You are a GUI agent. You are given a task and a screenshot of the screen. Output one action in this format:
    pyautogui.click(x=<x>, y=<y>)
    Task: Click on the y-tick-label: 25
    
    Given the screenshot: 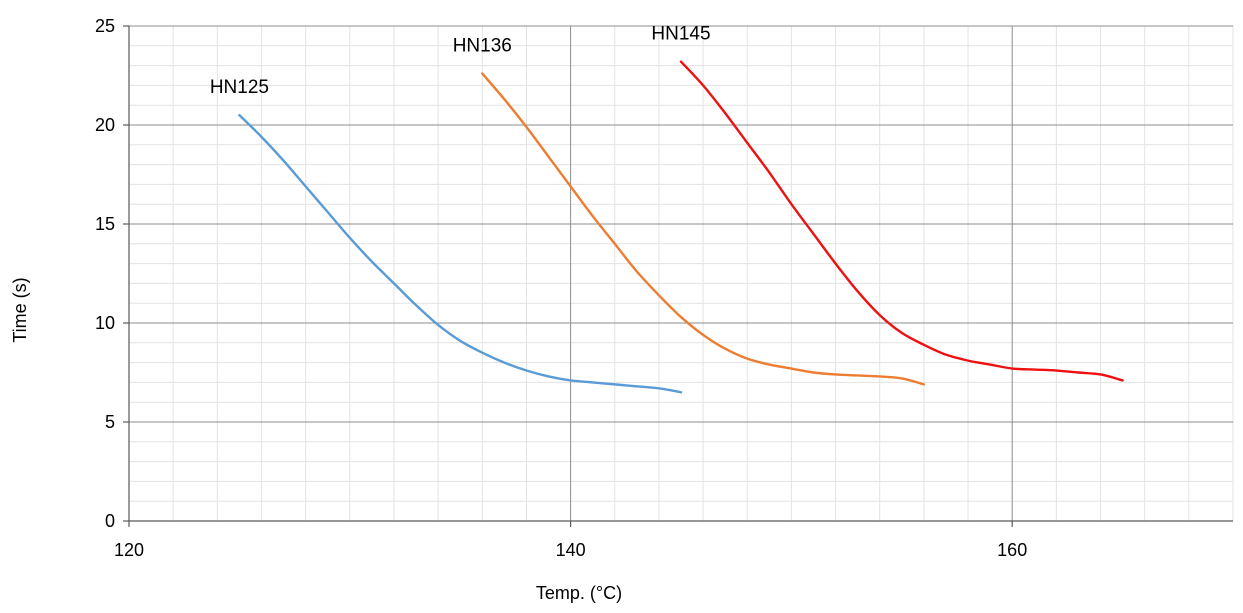 What is the action you would take?
    pyautogui.click(x=105, y=26)
    